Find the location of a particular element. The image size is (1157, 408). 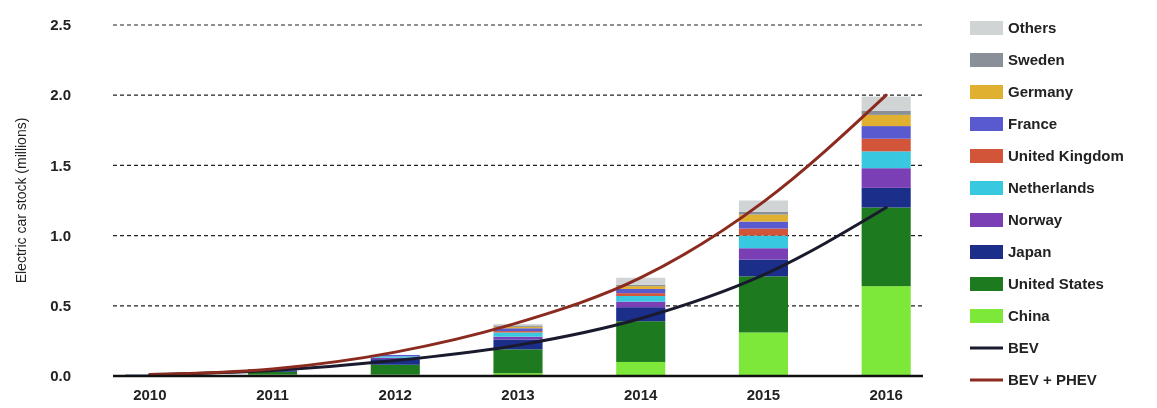

x-tick-label: 2015 is located at coordinates (763, 394).